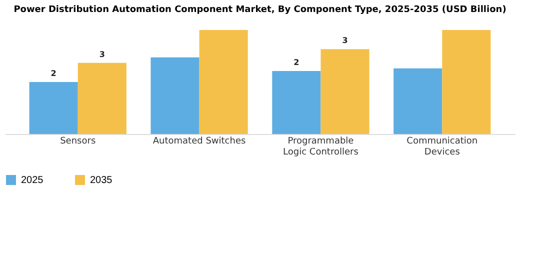 This screenshot has width=560, height=280. Describe the element at coordinates (321, 147) in the screenshot. I see `x-tick-label: Programmable Logic Controllers` at that location.